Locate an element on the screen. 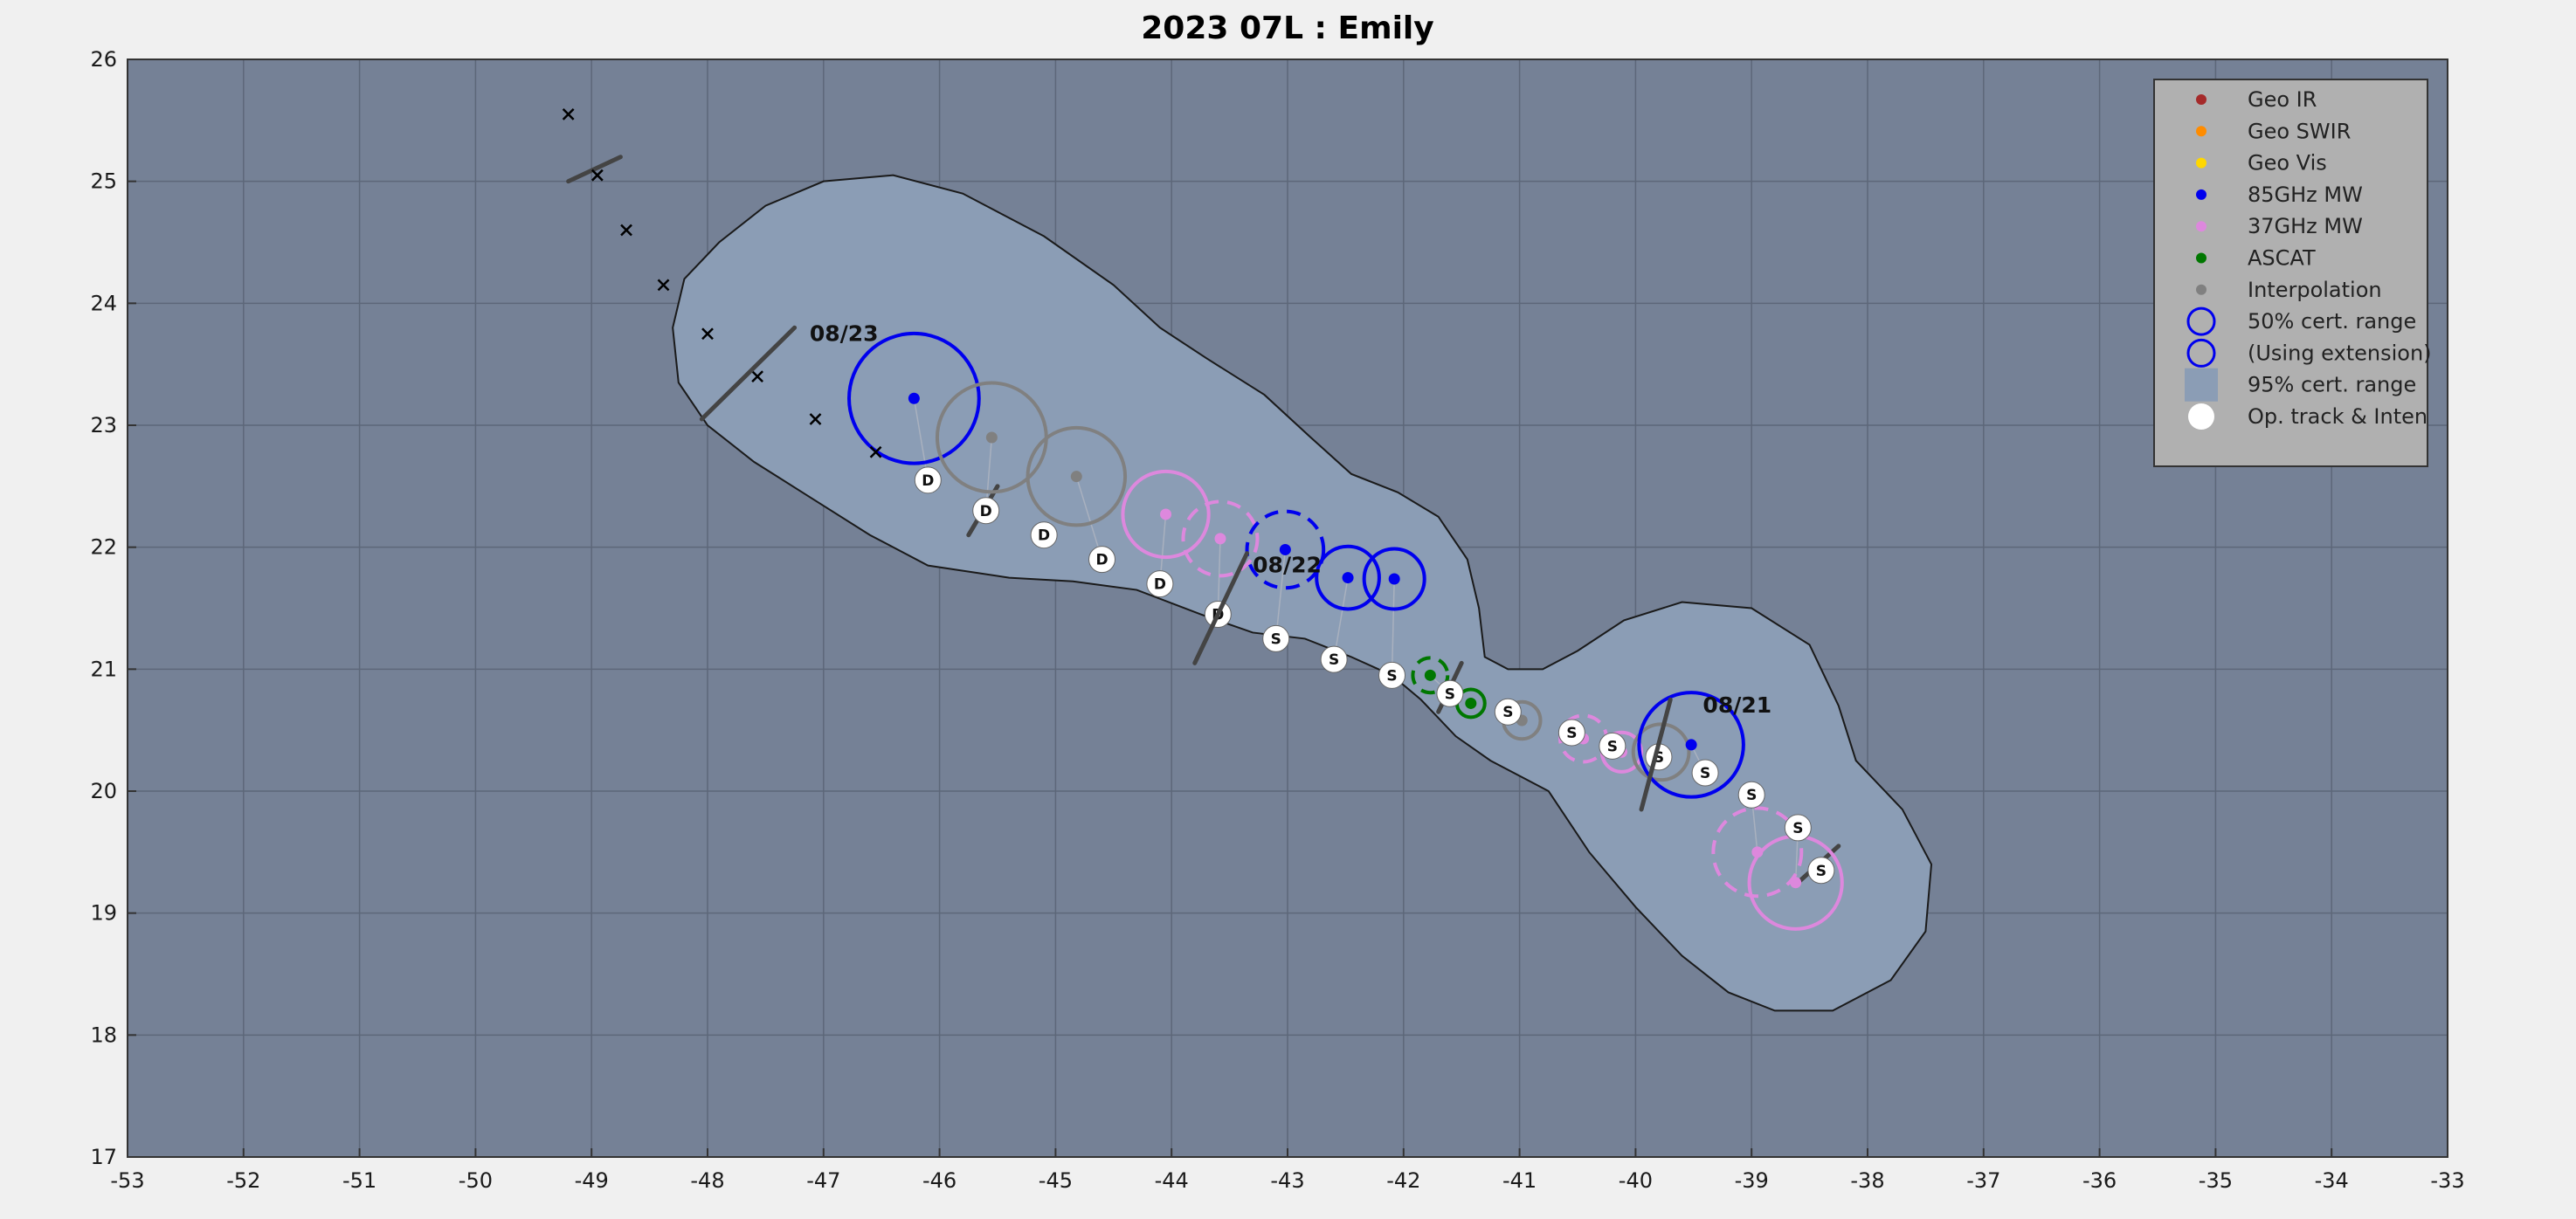  y-axis: 17 18 19 20 21 22 23 24 25 26 is located at coordinates (113, 608).